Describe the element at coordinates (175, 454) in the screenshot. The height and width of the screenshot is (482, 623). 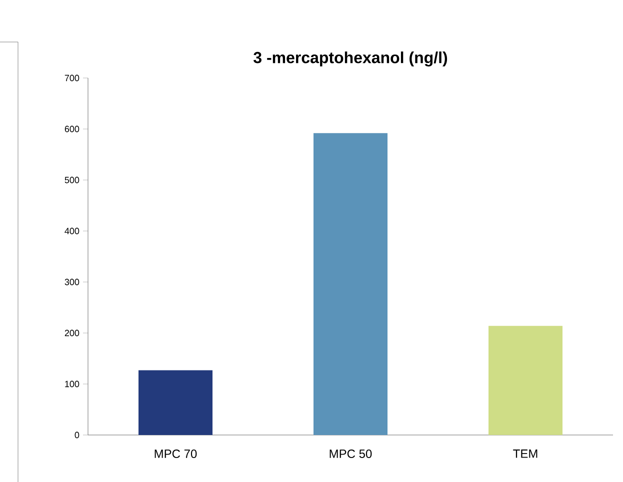
I see `x-tick-label: MPC 70` at that location.